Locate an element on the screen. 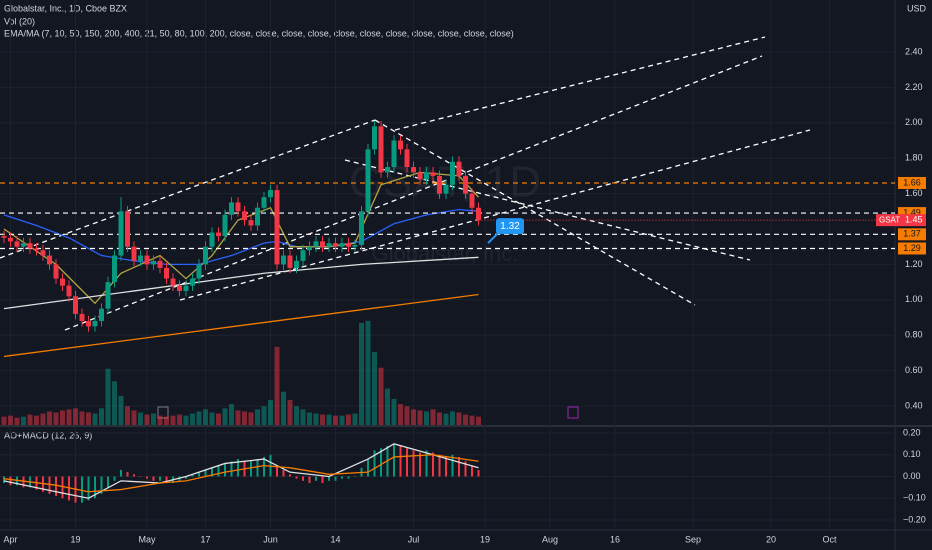  y-tick-label: 0.60 is located at coordinates (914, 370).